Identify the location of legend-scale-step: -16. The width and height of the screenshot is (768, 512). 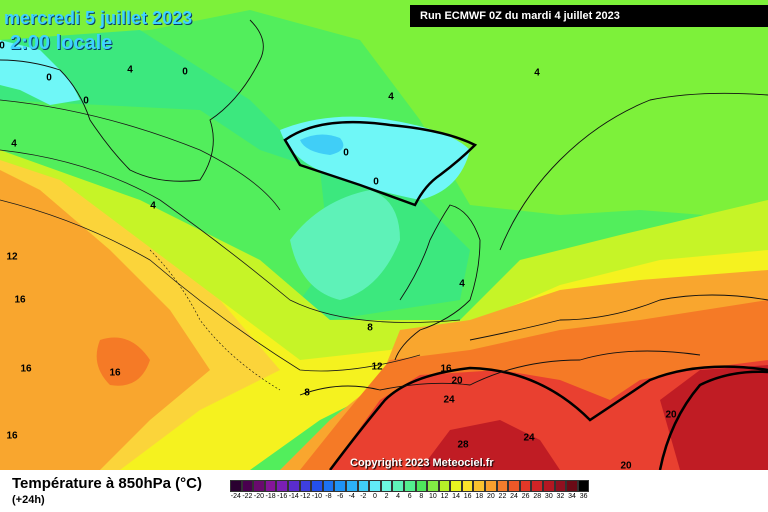
(282, 491).